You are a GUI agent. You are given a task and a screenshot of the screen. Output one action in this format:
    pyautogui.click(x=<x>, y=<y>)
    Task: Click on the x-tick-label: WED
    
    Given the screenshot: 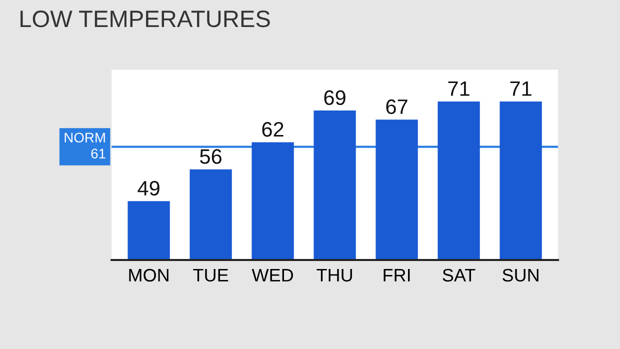 What is the action you would take?
    pyautogui.click(x=272, y=275)
    